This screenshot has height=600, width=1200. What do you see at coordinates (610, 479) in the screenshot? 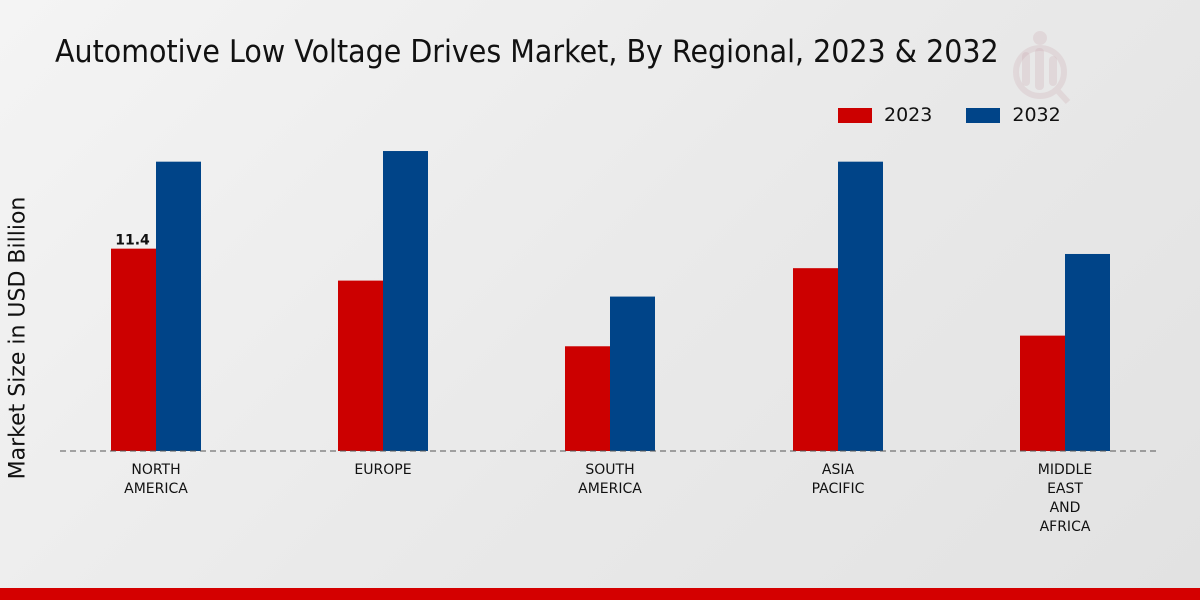
I see `x-tick-label-2: SOUTH AMERICA` at bounding box center [610, 479].